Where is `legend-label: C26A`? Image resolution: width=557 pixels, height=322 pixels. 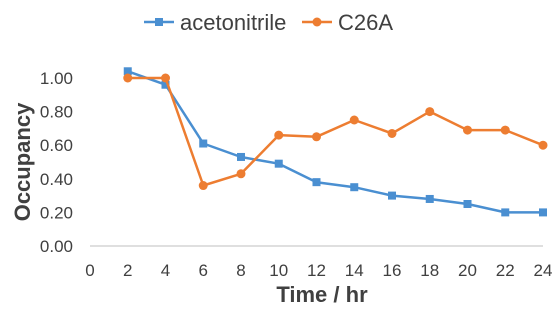 legend-label: C26A is located at coordinates (365, 22).